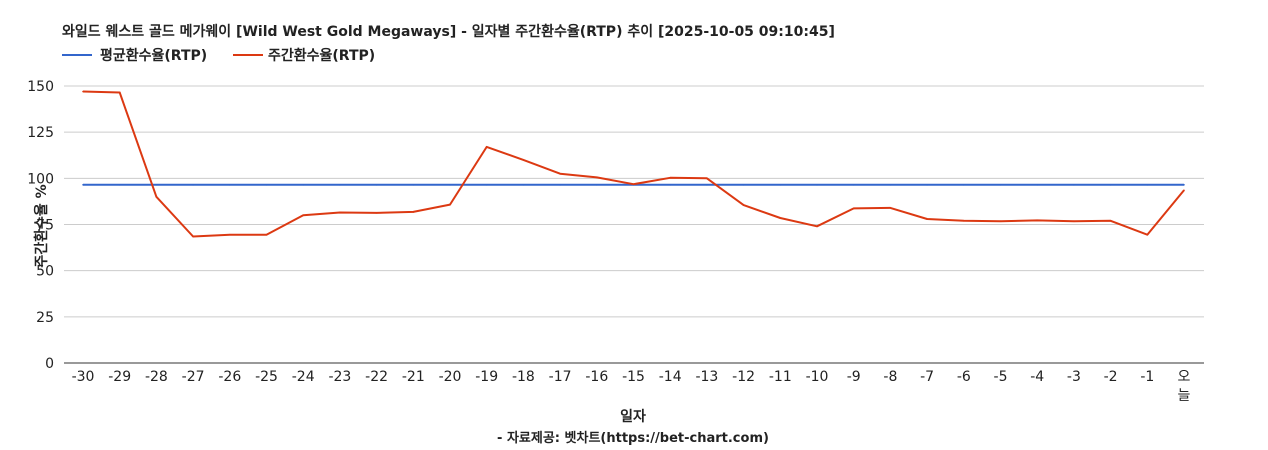  Describe the element at coordinates (1074, 377) in the screenshot. I see `x-tick-label: -3` at that location.